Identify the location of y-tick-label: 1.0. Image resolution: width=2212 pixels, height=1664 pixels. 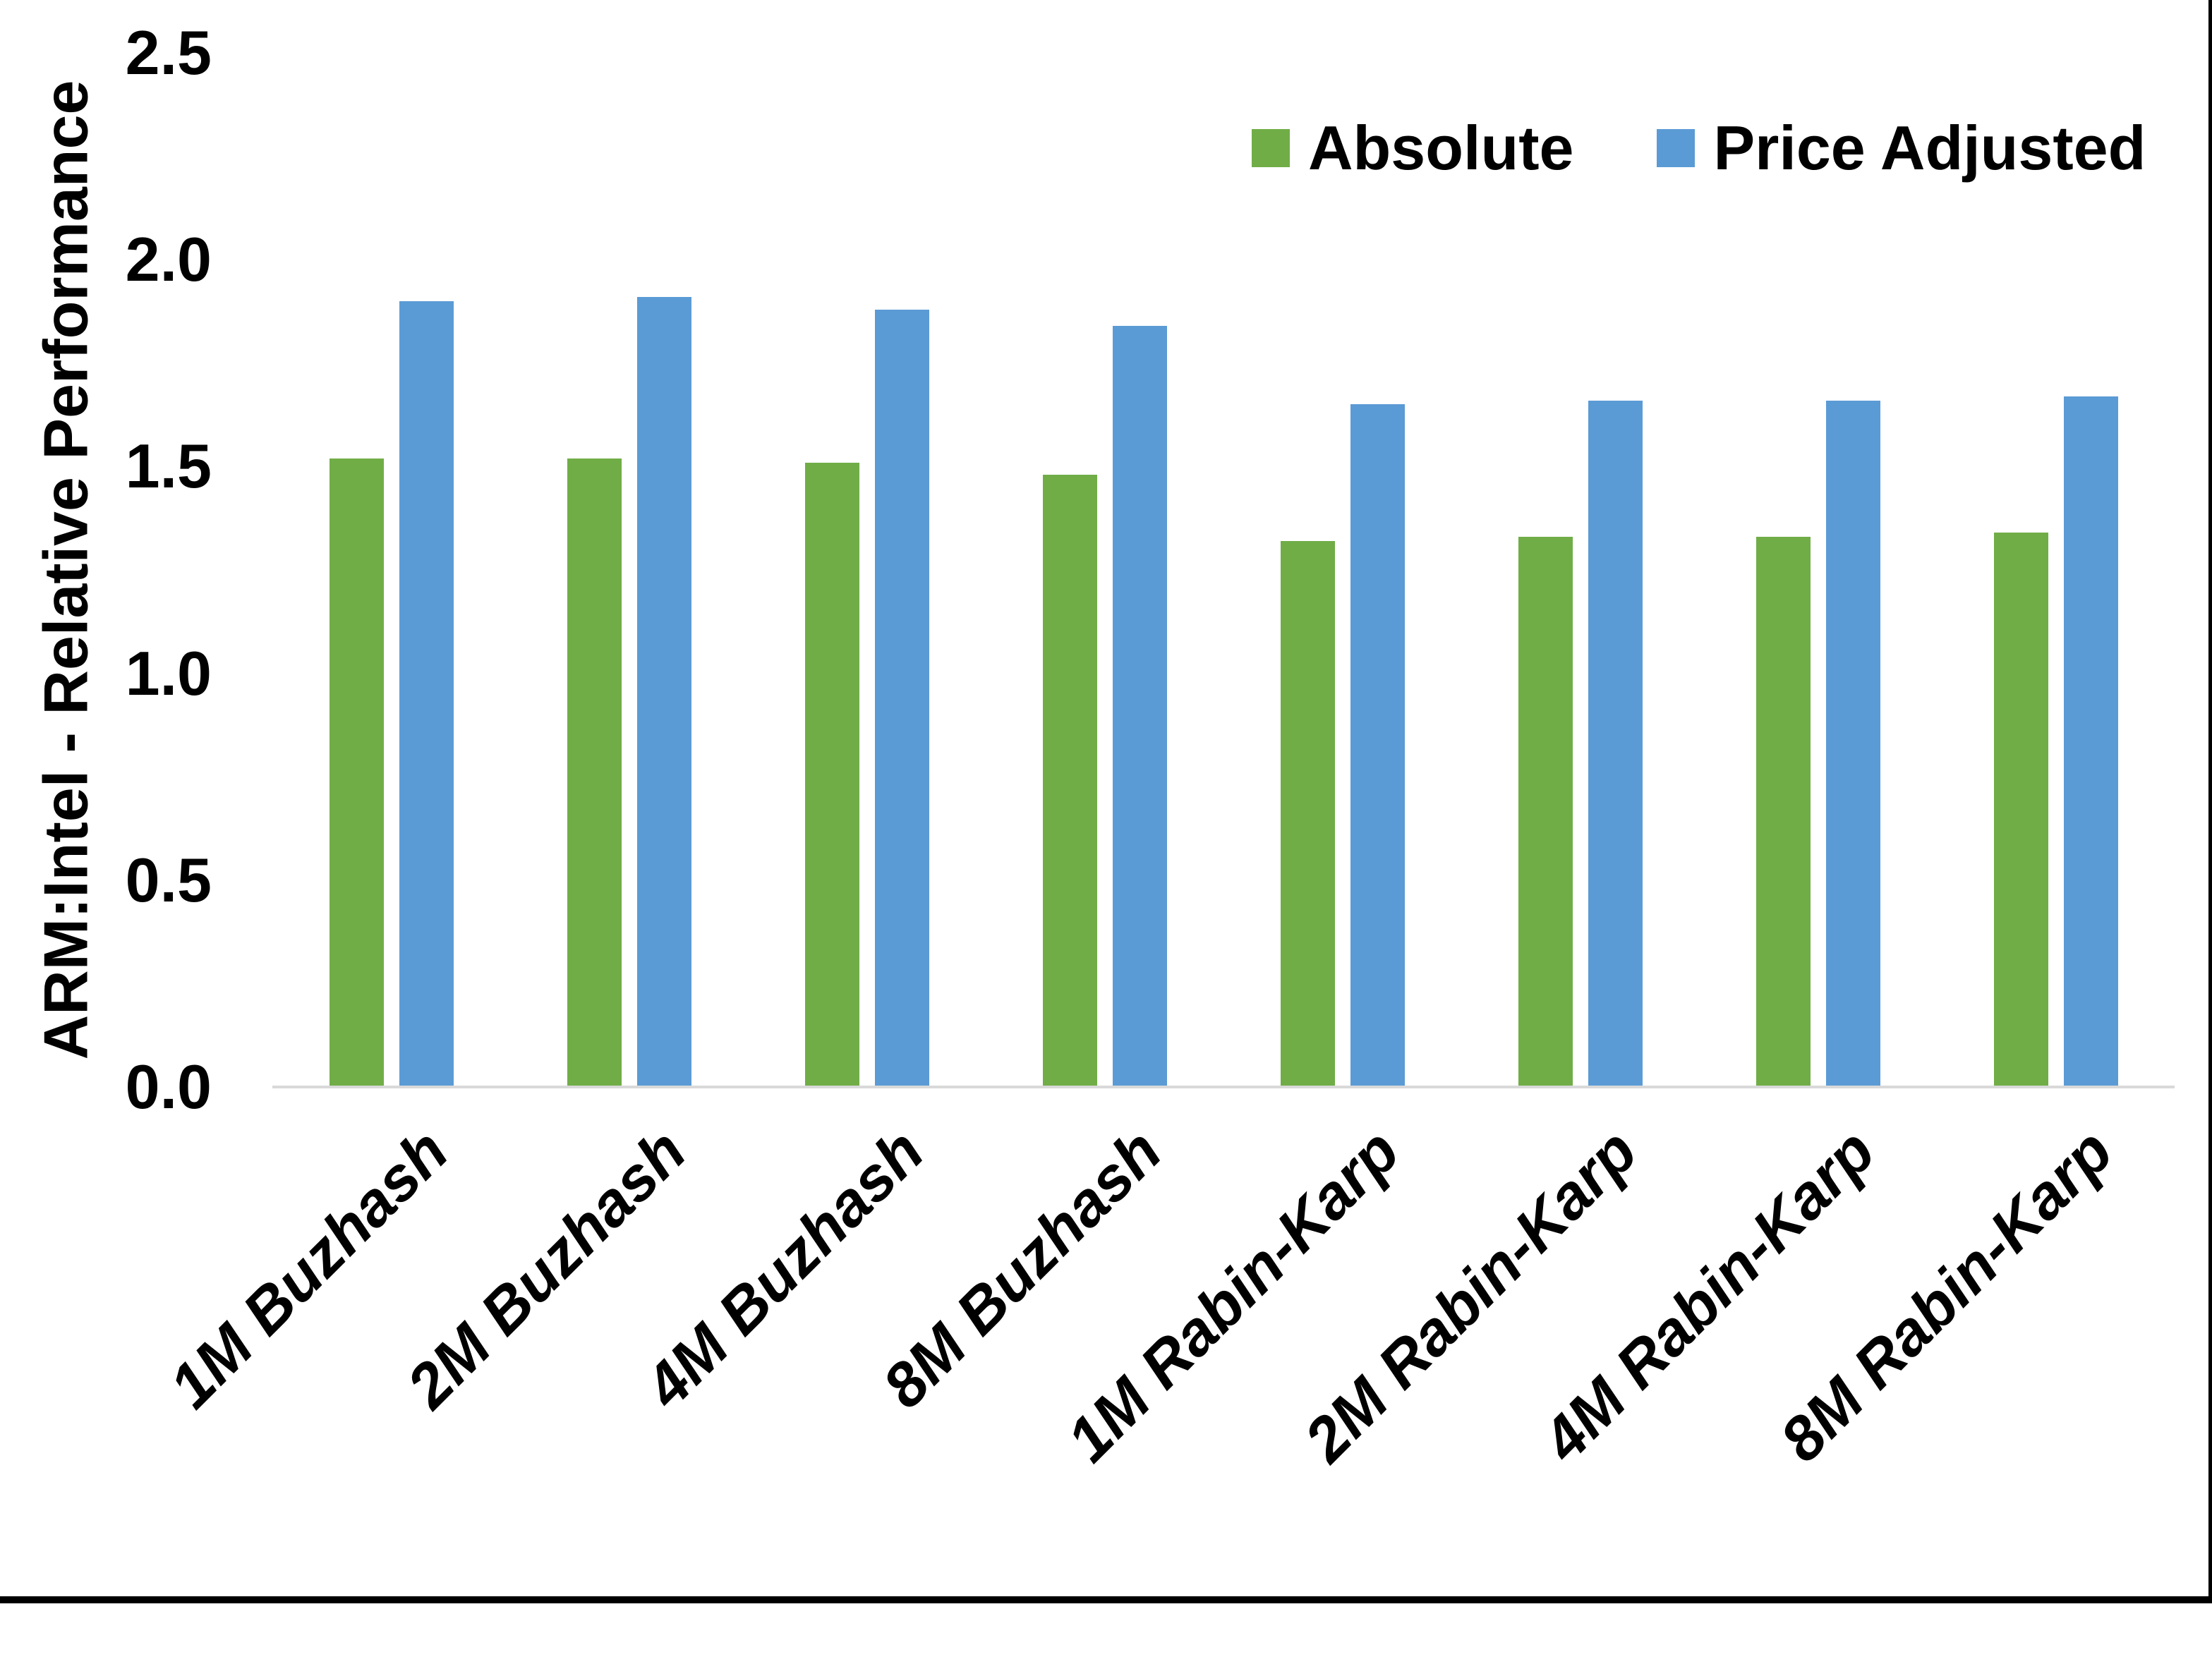
(168, 673).